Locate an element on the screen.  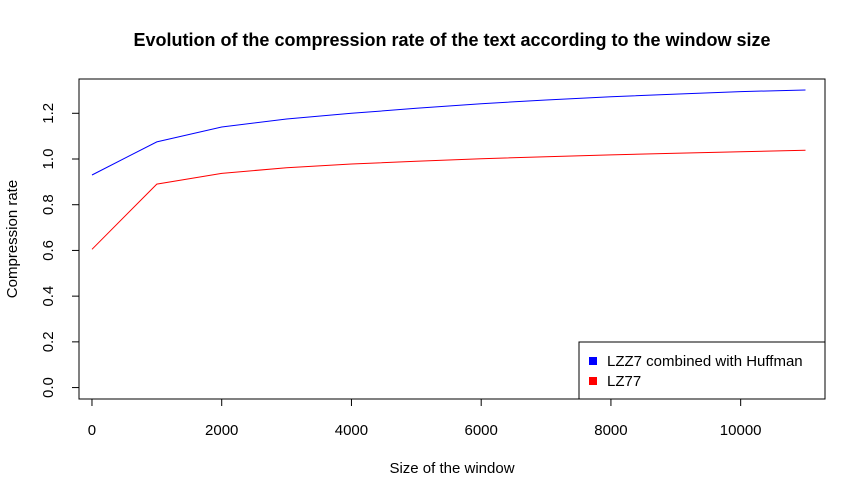
x-tick-label: 10000 is located at coordinates (741, 430).